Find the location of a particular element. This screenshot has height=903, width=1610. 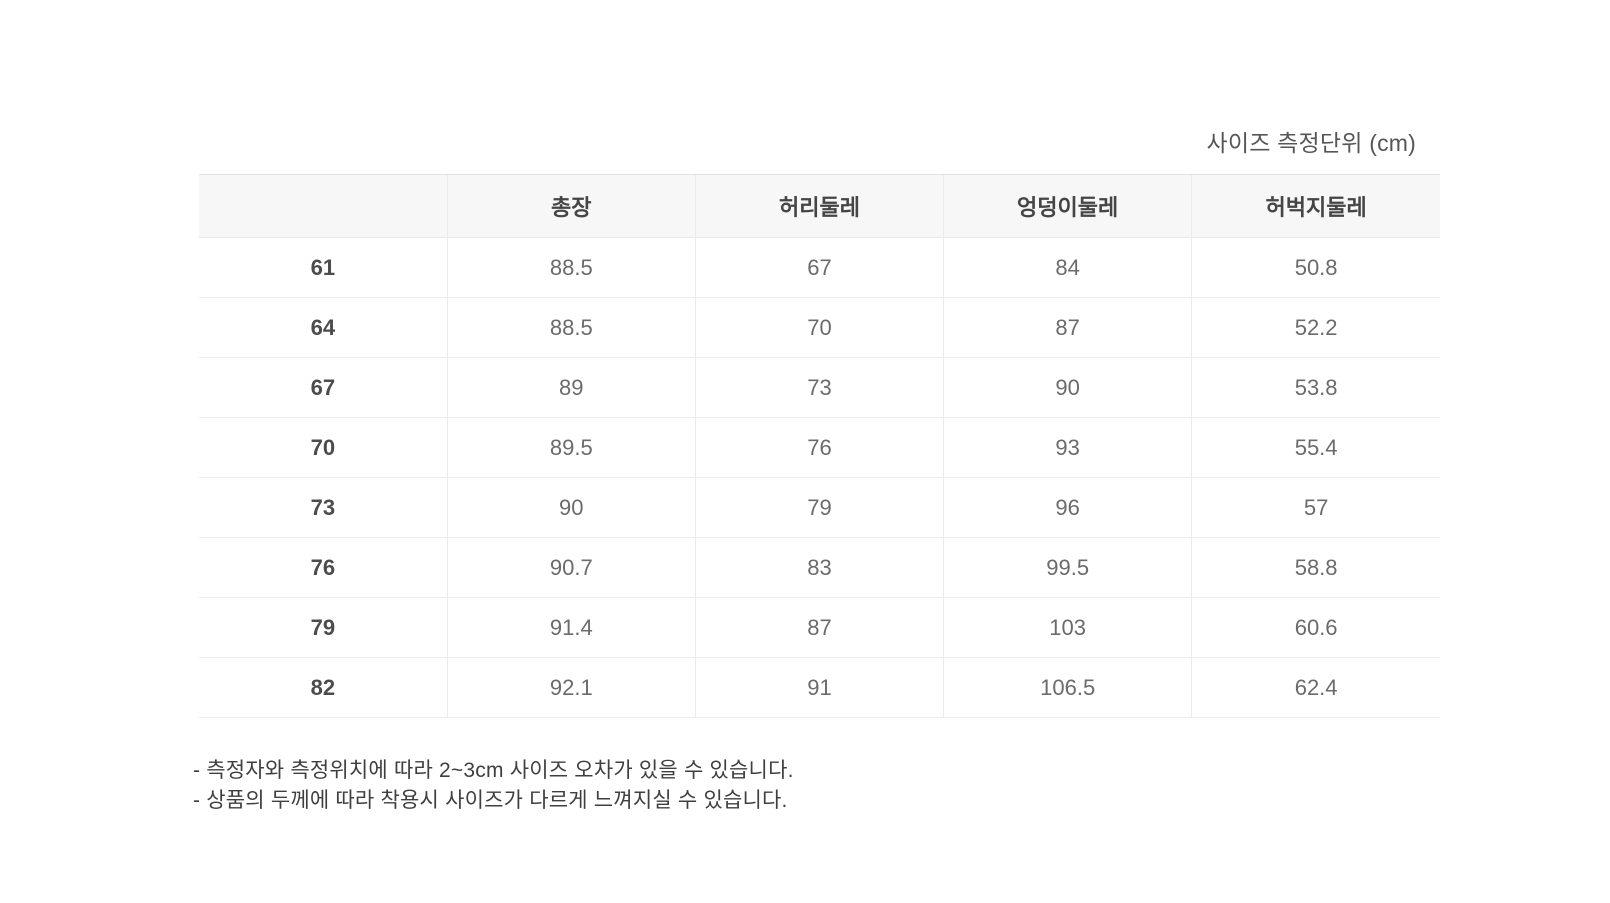

table-row: 70 89.5 76 93 55.4 is located at coordinates (819, 447).